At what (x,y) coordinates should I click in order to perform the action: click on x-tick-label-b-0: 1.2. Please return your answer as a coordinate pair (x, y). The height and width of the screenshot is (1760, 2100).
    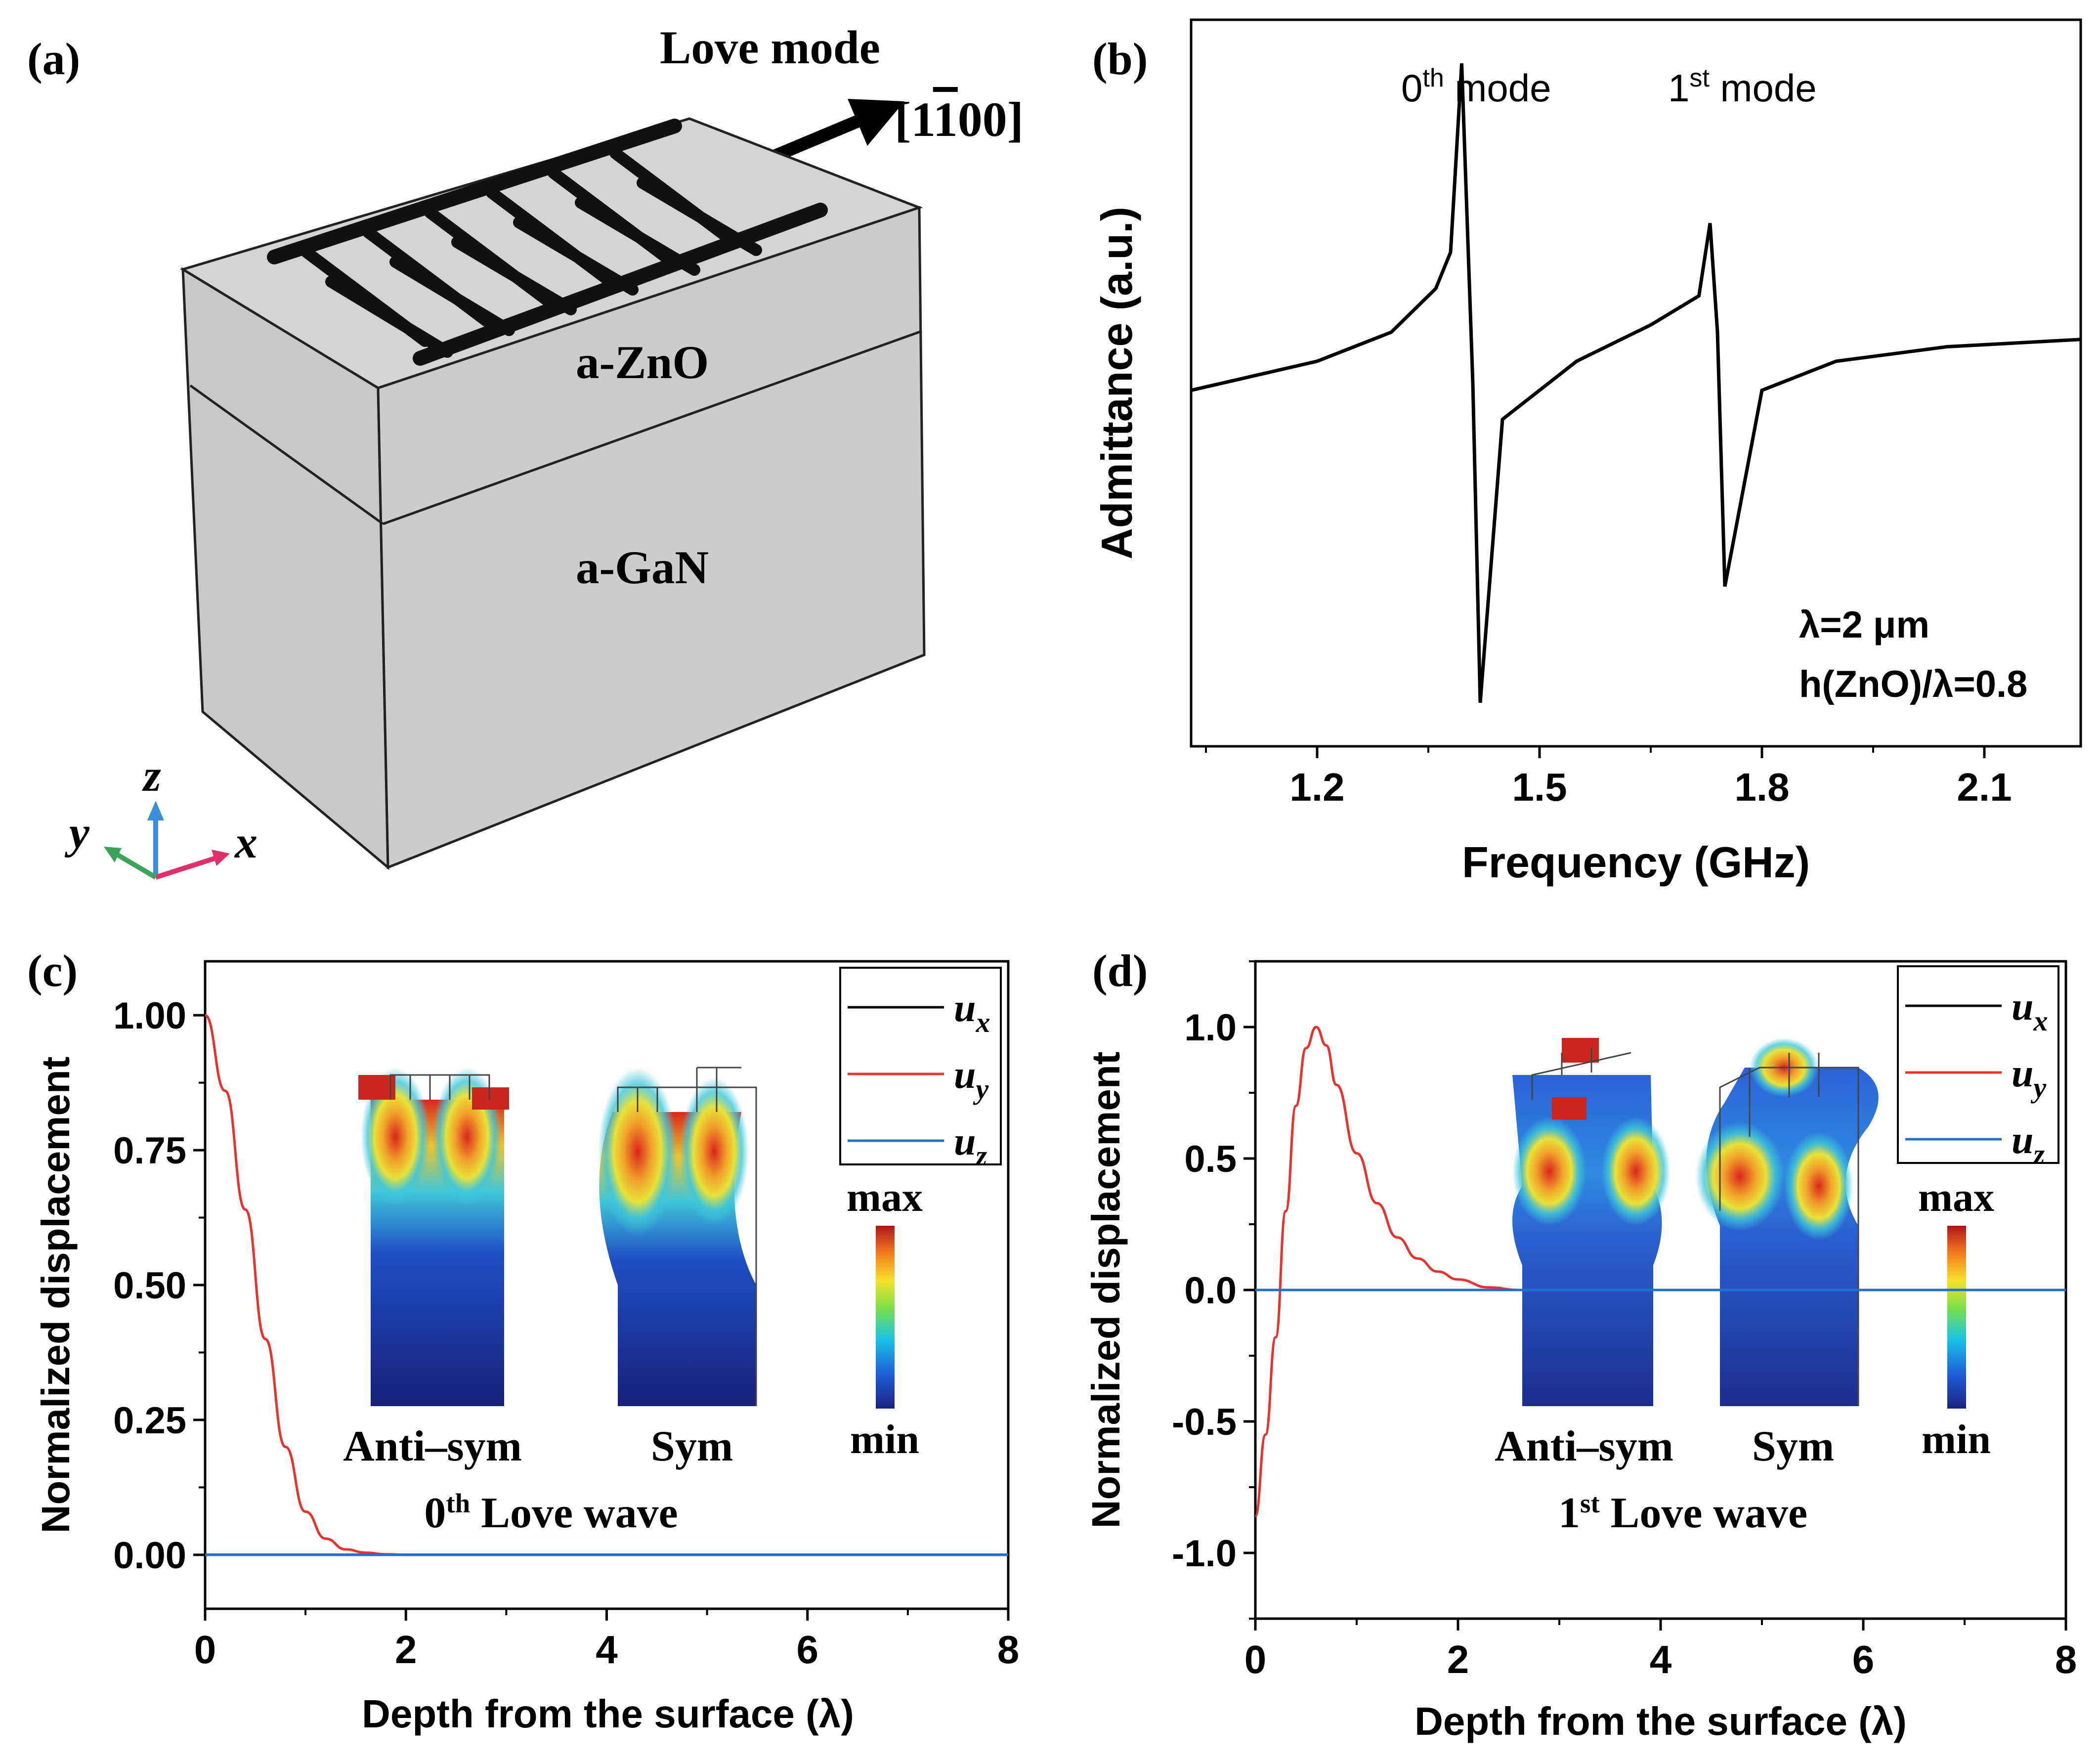
    Looking at the image, I should click on (1316, 787).